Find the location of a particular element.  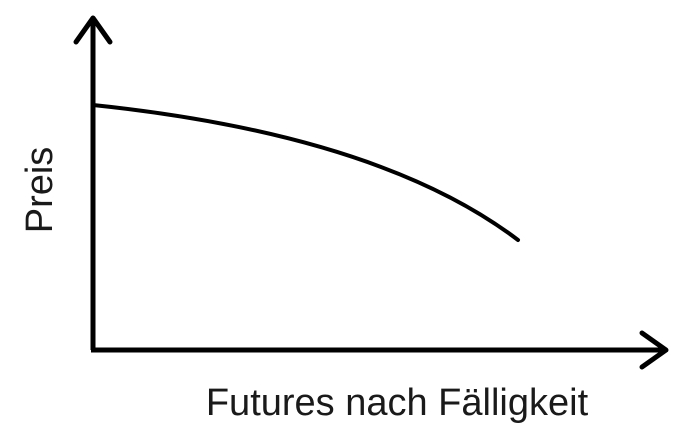

y-axis-label: Preis is located at coordinates (40, 190).